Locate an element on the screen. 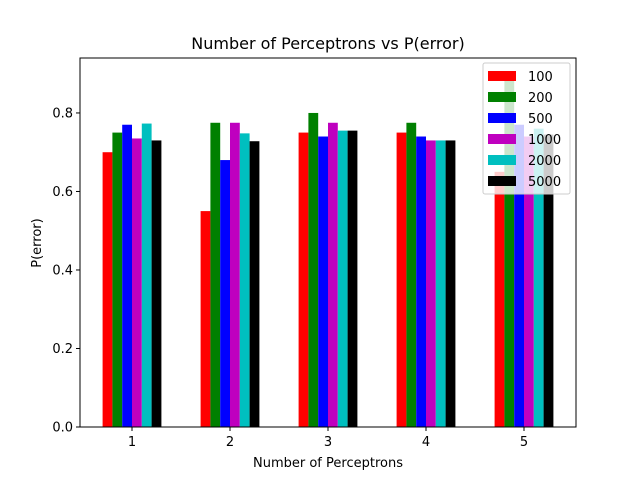  y-axis-label: P(error) is located at coordinates (37, 242).